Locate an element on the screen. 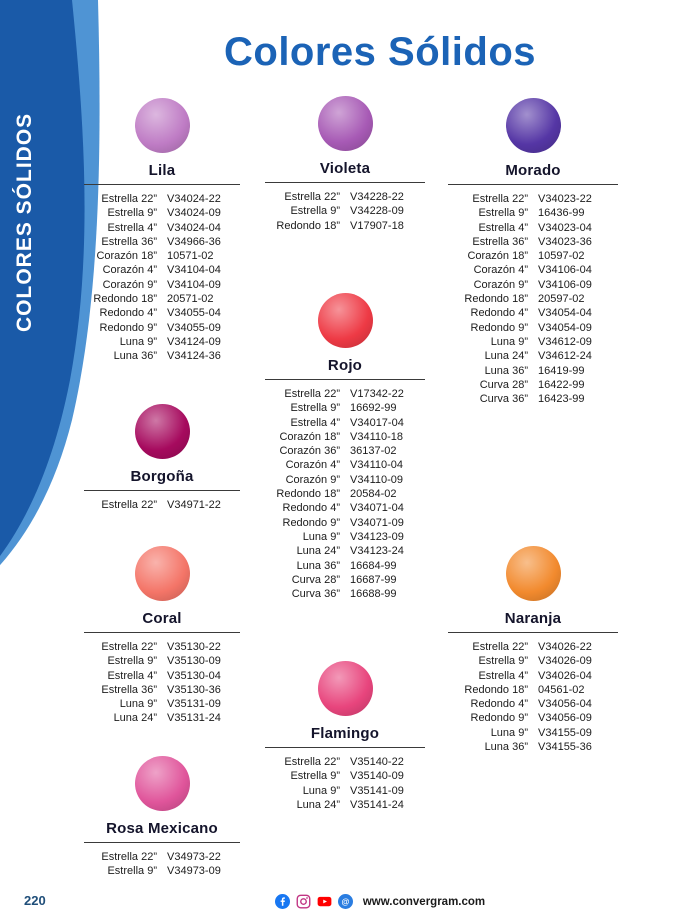 Image resolution: width=700 pixels, height=922 pixels. product-row: Corazón 9” V34104-09 is located at coordinates (162, 285).